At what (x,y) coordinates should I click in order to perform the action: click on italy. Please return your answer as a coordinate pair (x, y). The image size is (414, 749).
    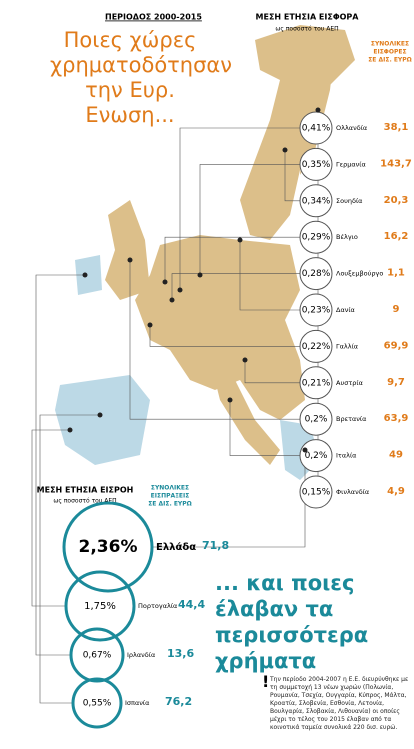
    Looking at the image, I should click on (245, 412).